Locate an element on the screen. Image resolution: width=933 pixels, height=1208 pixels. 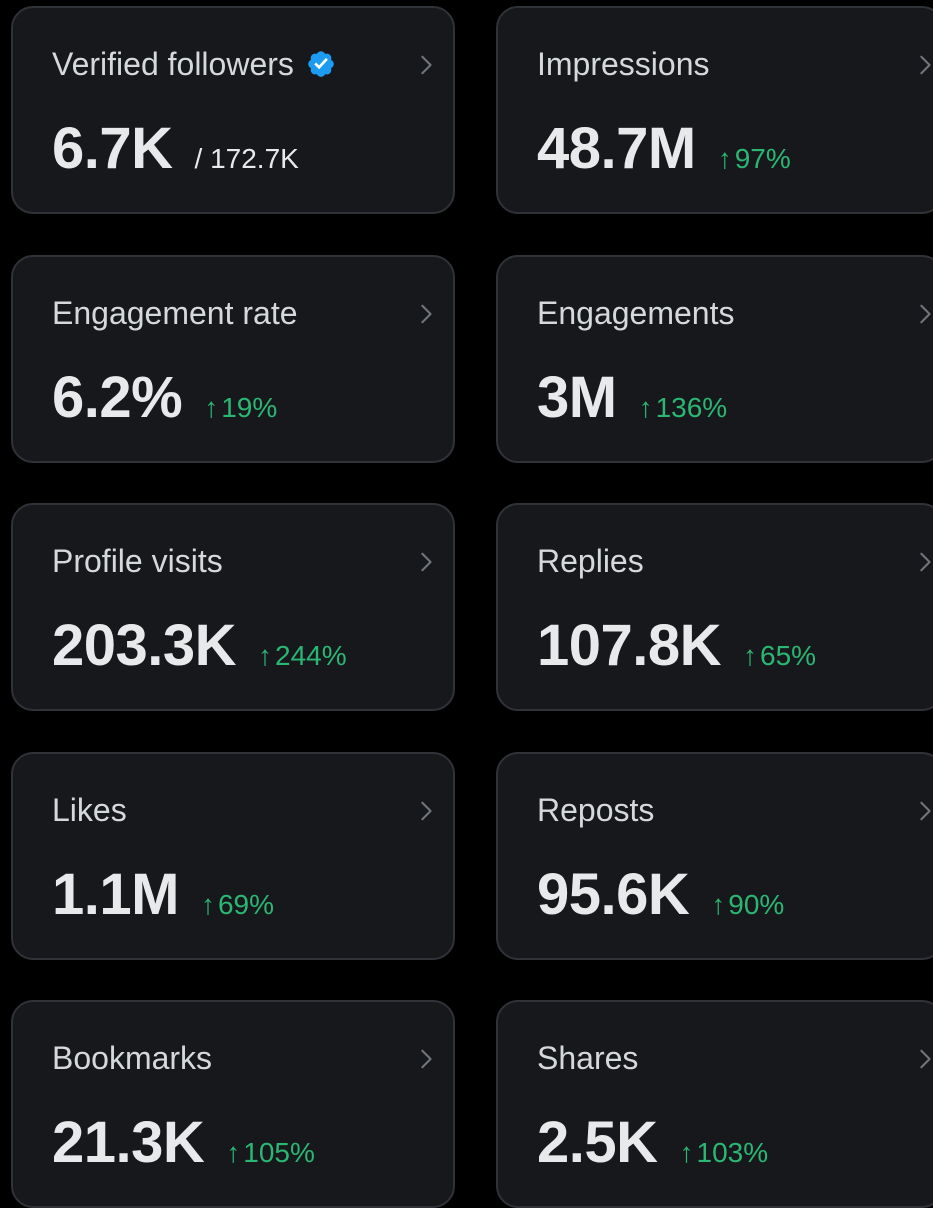
verified-badge-icon is located at coordinates (321, 64).